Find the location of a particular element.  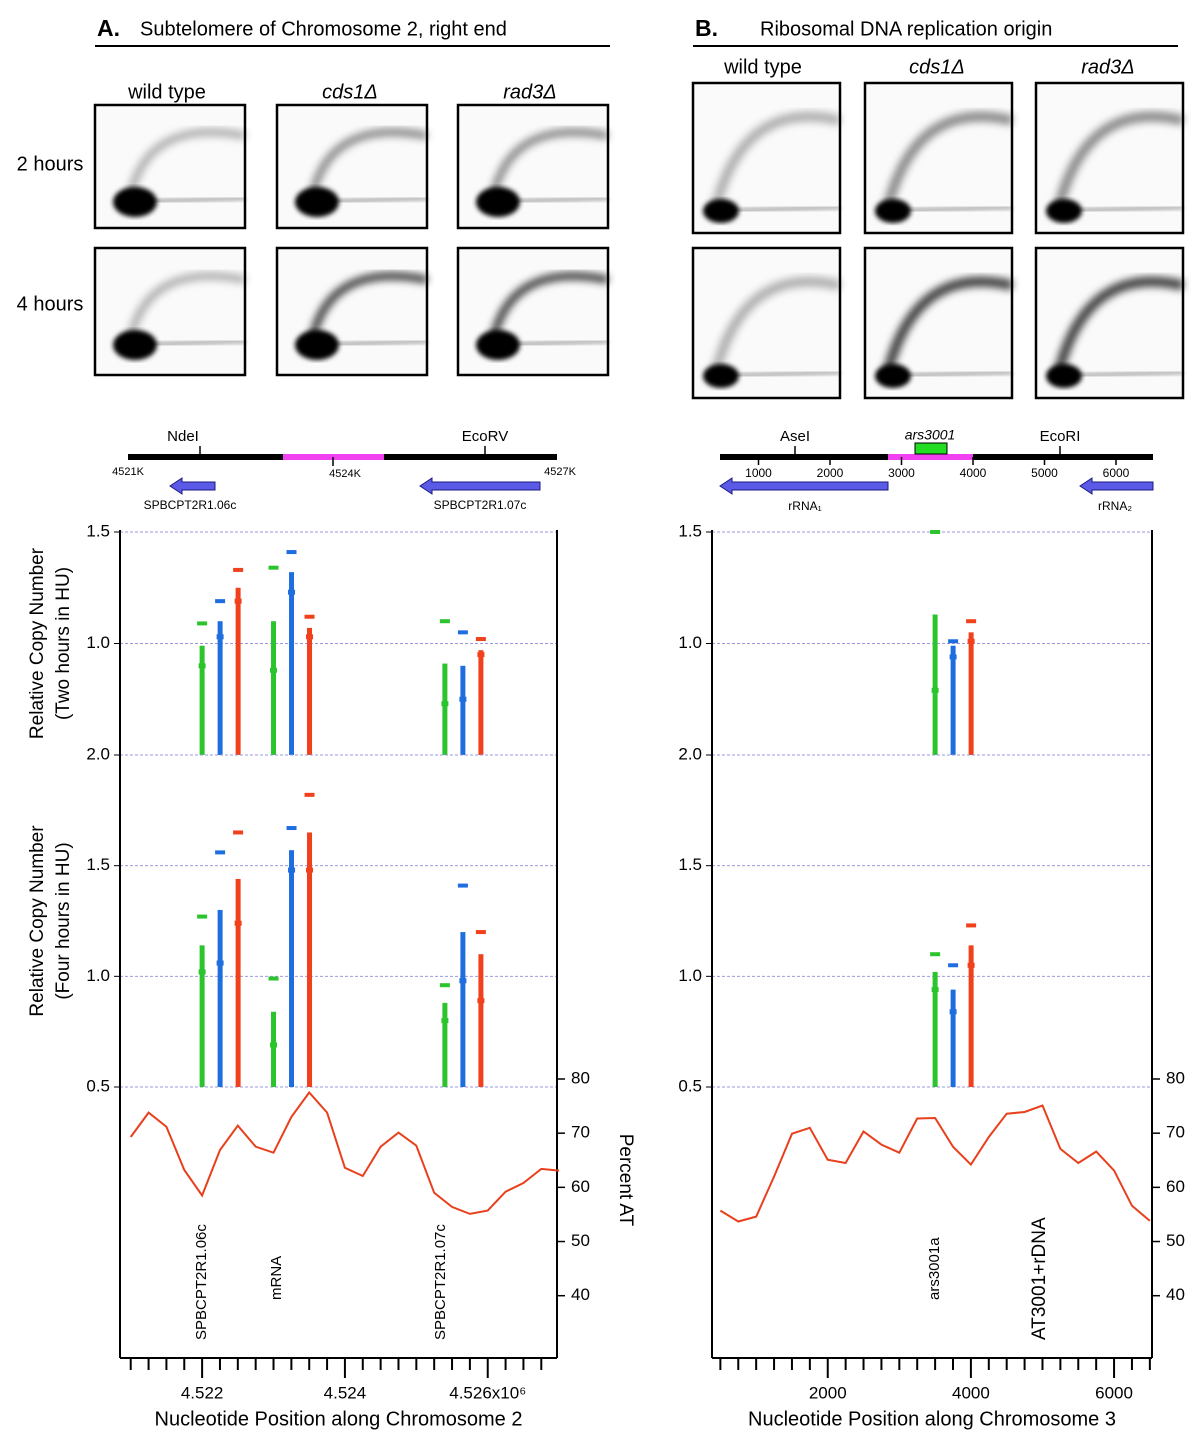

column-header: rad3Δ is located at coordinates (1107, 67).